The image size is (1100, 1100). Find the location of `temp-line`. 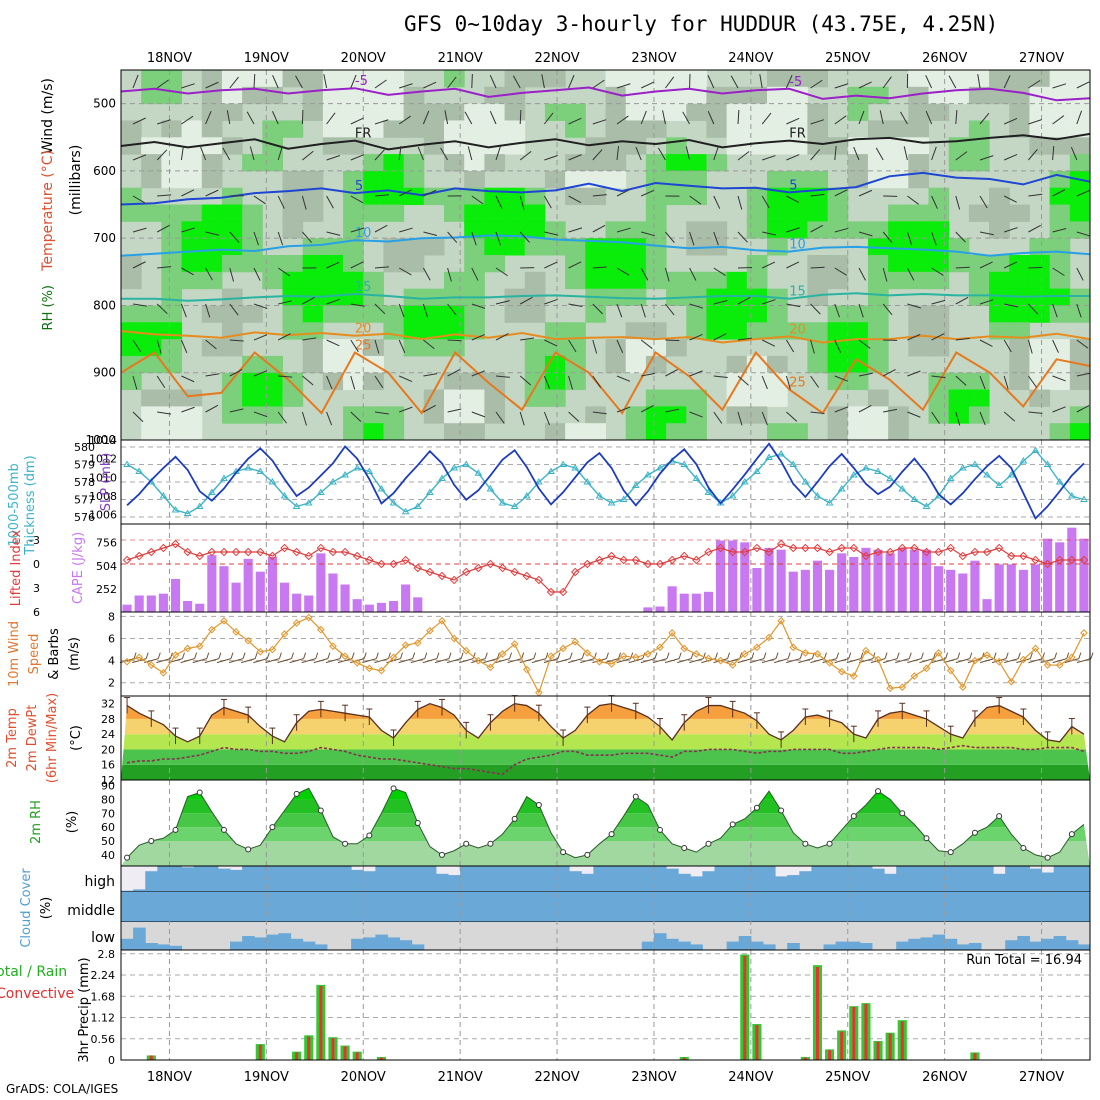

temp-line is located at coordinates (605, 722).